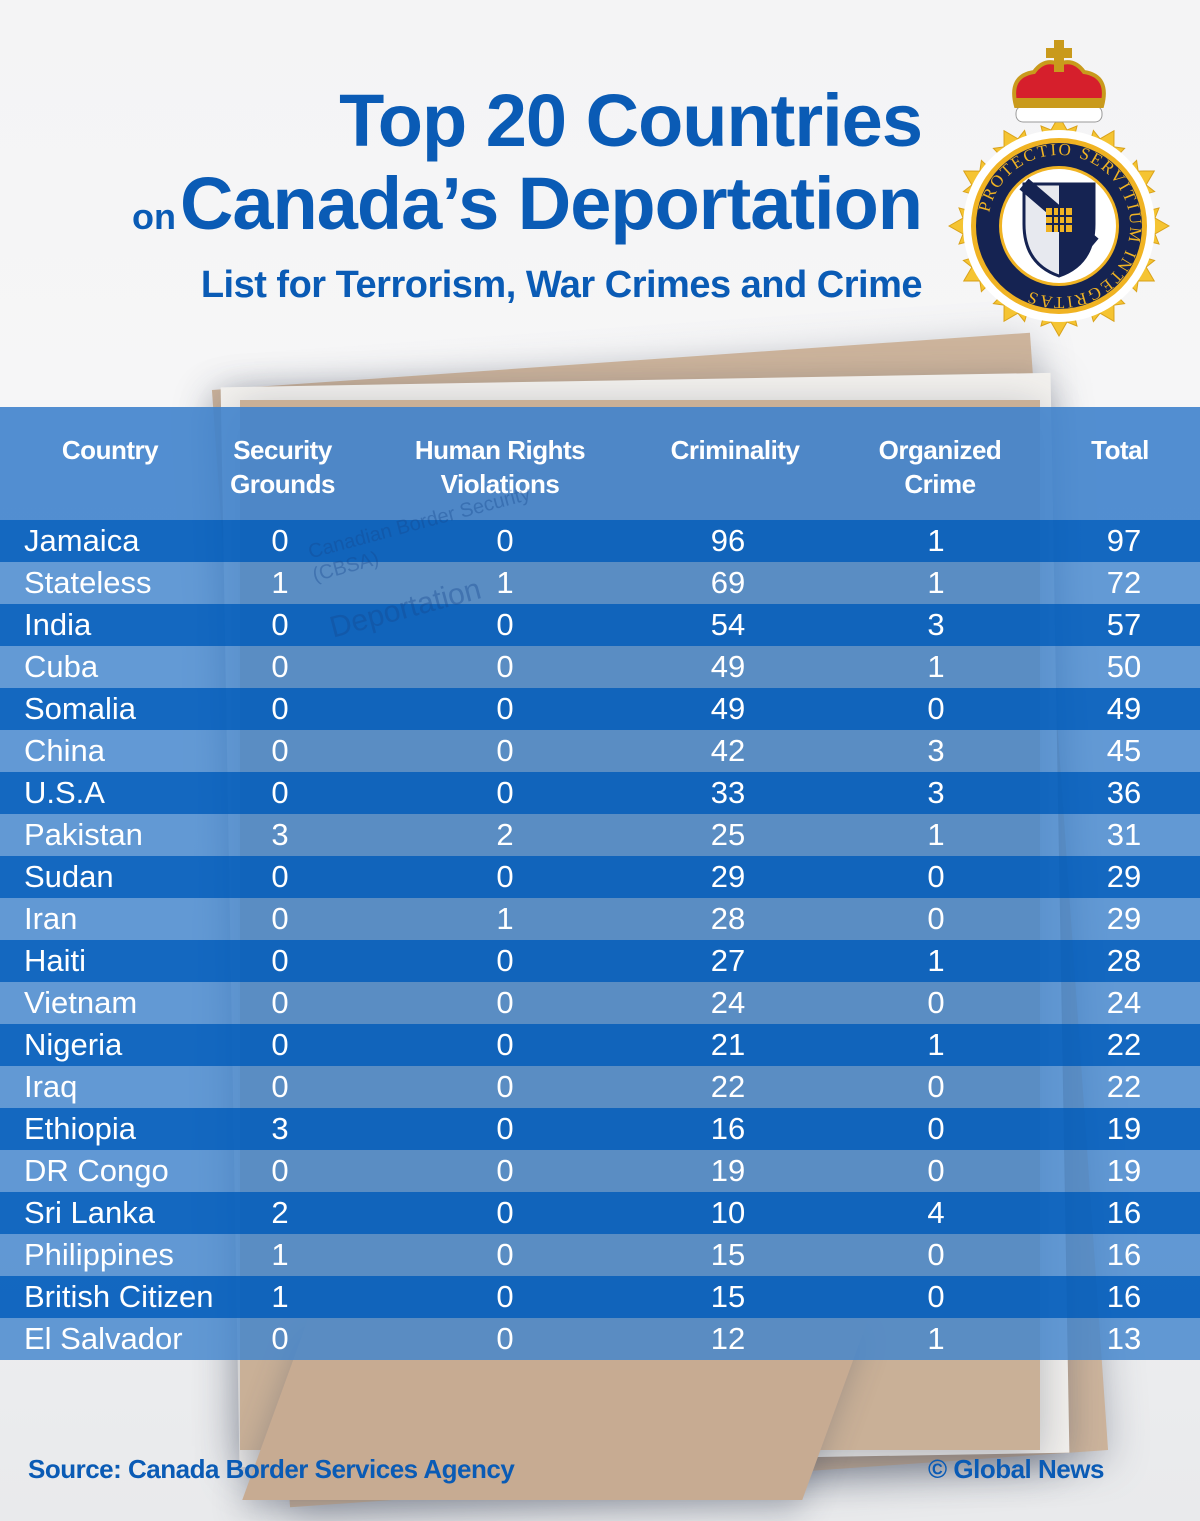  I want to click on header-country: Country, so click(110, 450).